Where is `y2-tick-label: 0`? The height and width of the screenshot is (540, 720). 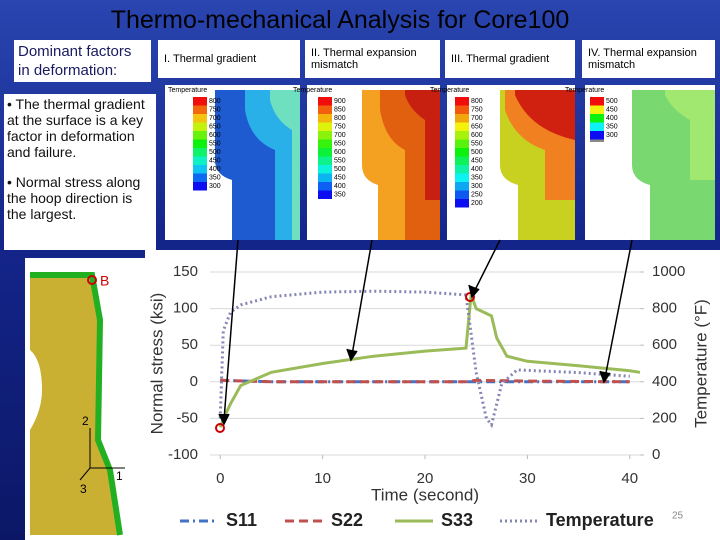 y2-tick-label: 0 is located at coordinates (656, 454).